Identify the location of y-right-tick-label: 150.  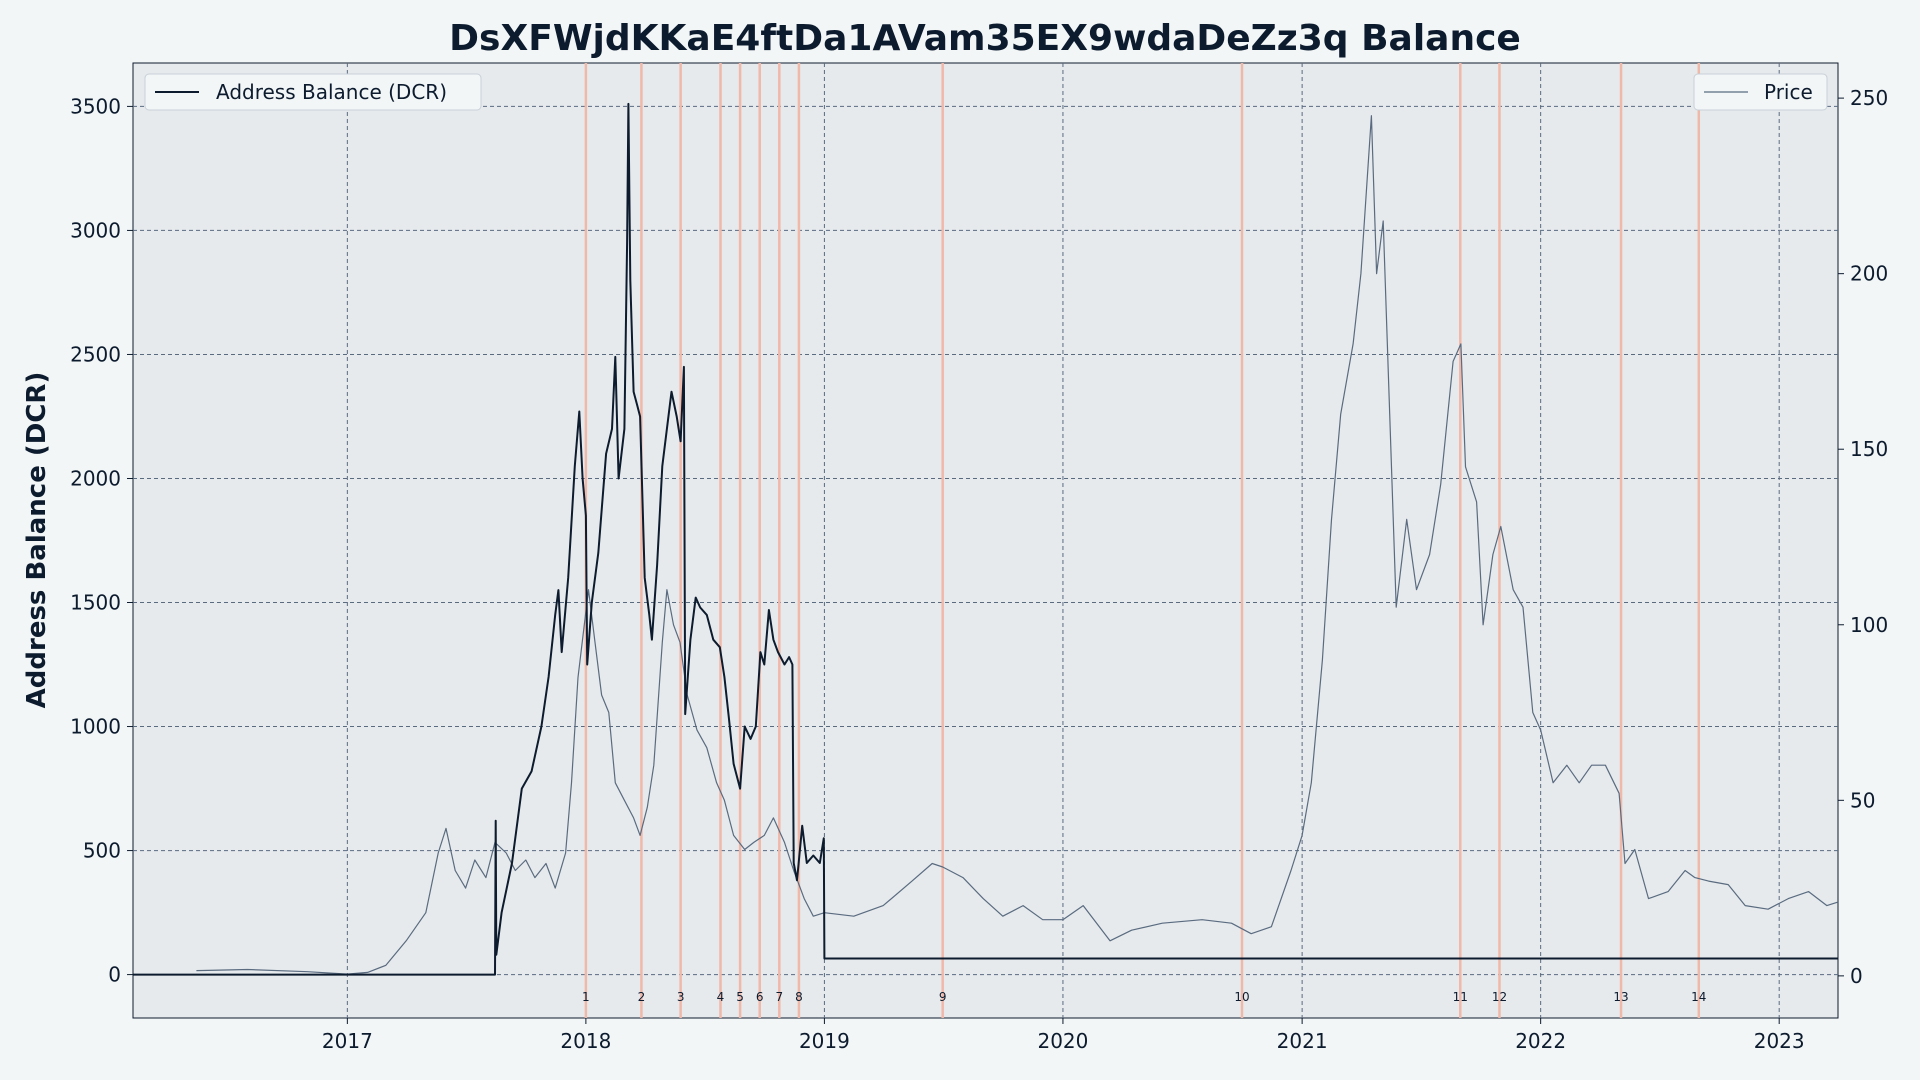
(1869, 449).